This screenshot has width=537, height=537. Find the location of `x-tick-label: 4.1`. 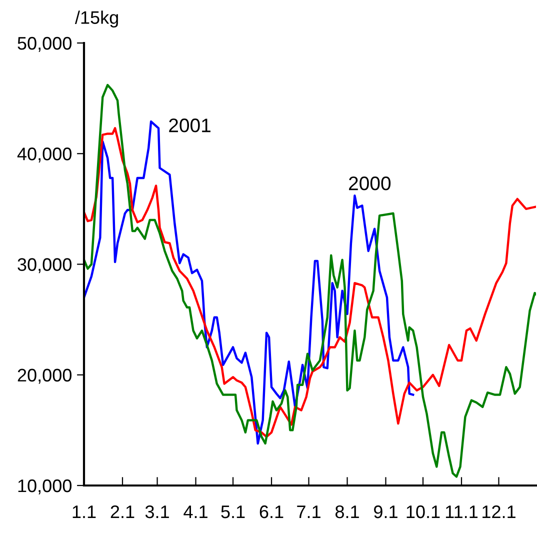

x-tick-label: 4.1 is located at coordinates (196, 512).